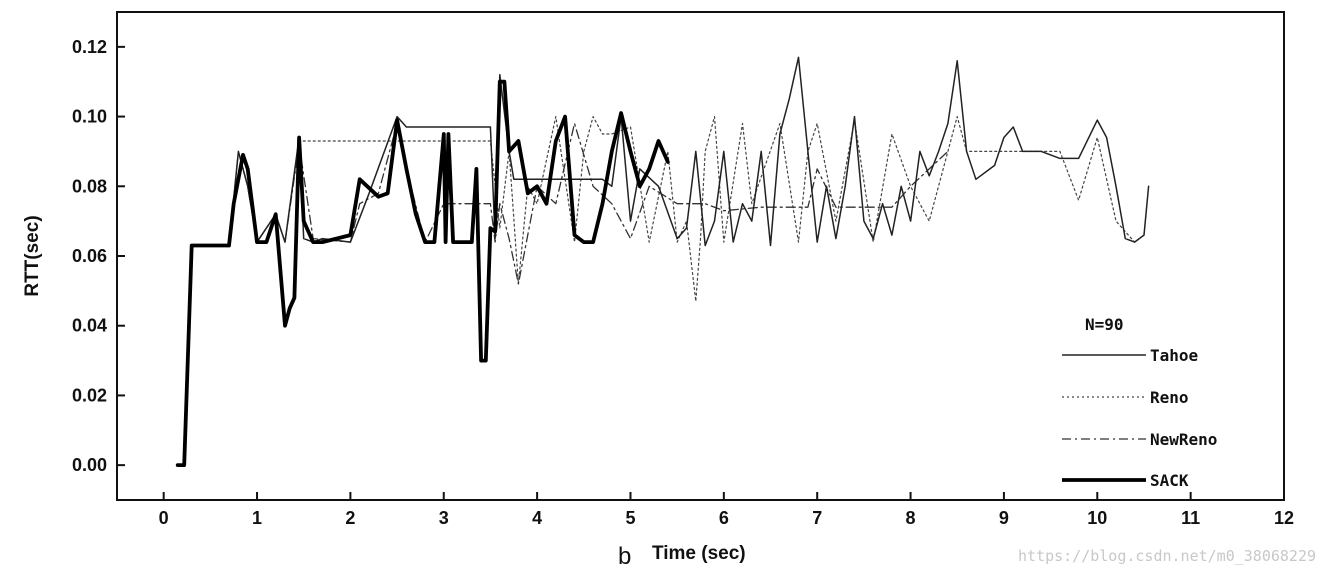  I want to click on y-tick-label: 0.08, so click(89, 186).